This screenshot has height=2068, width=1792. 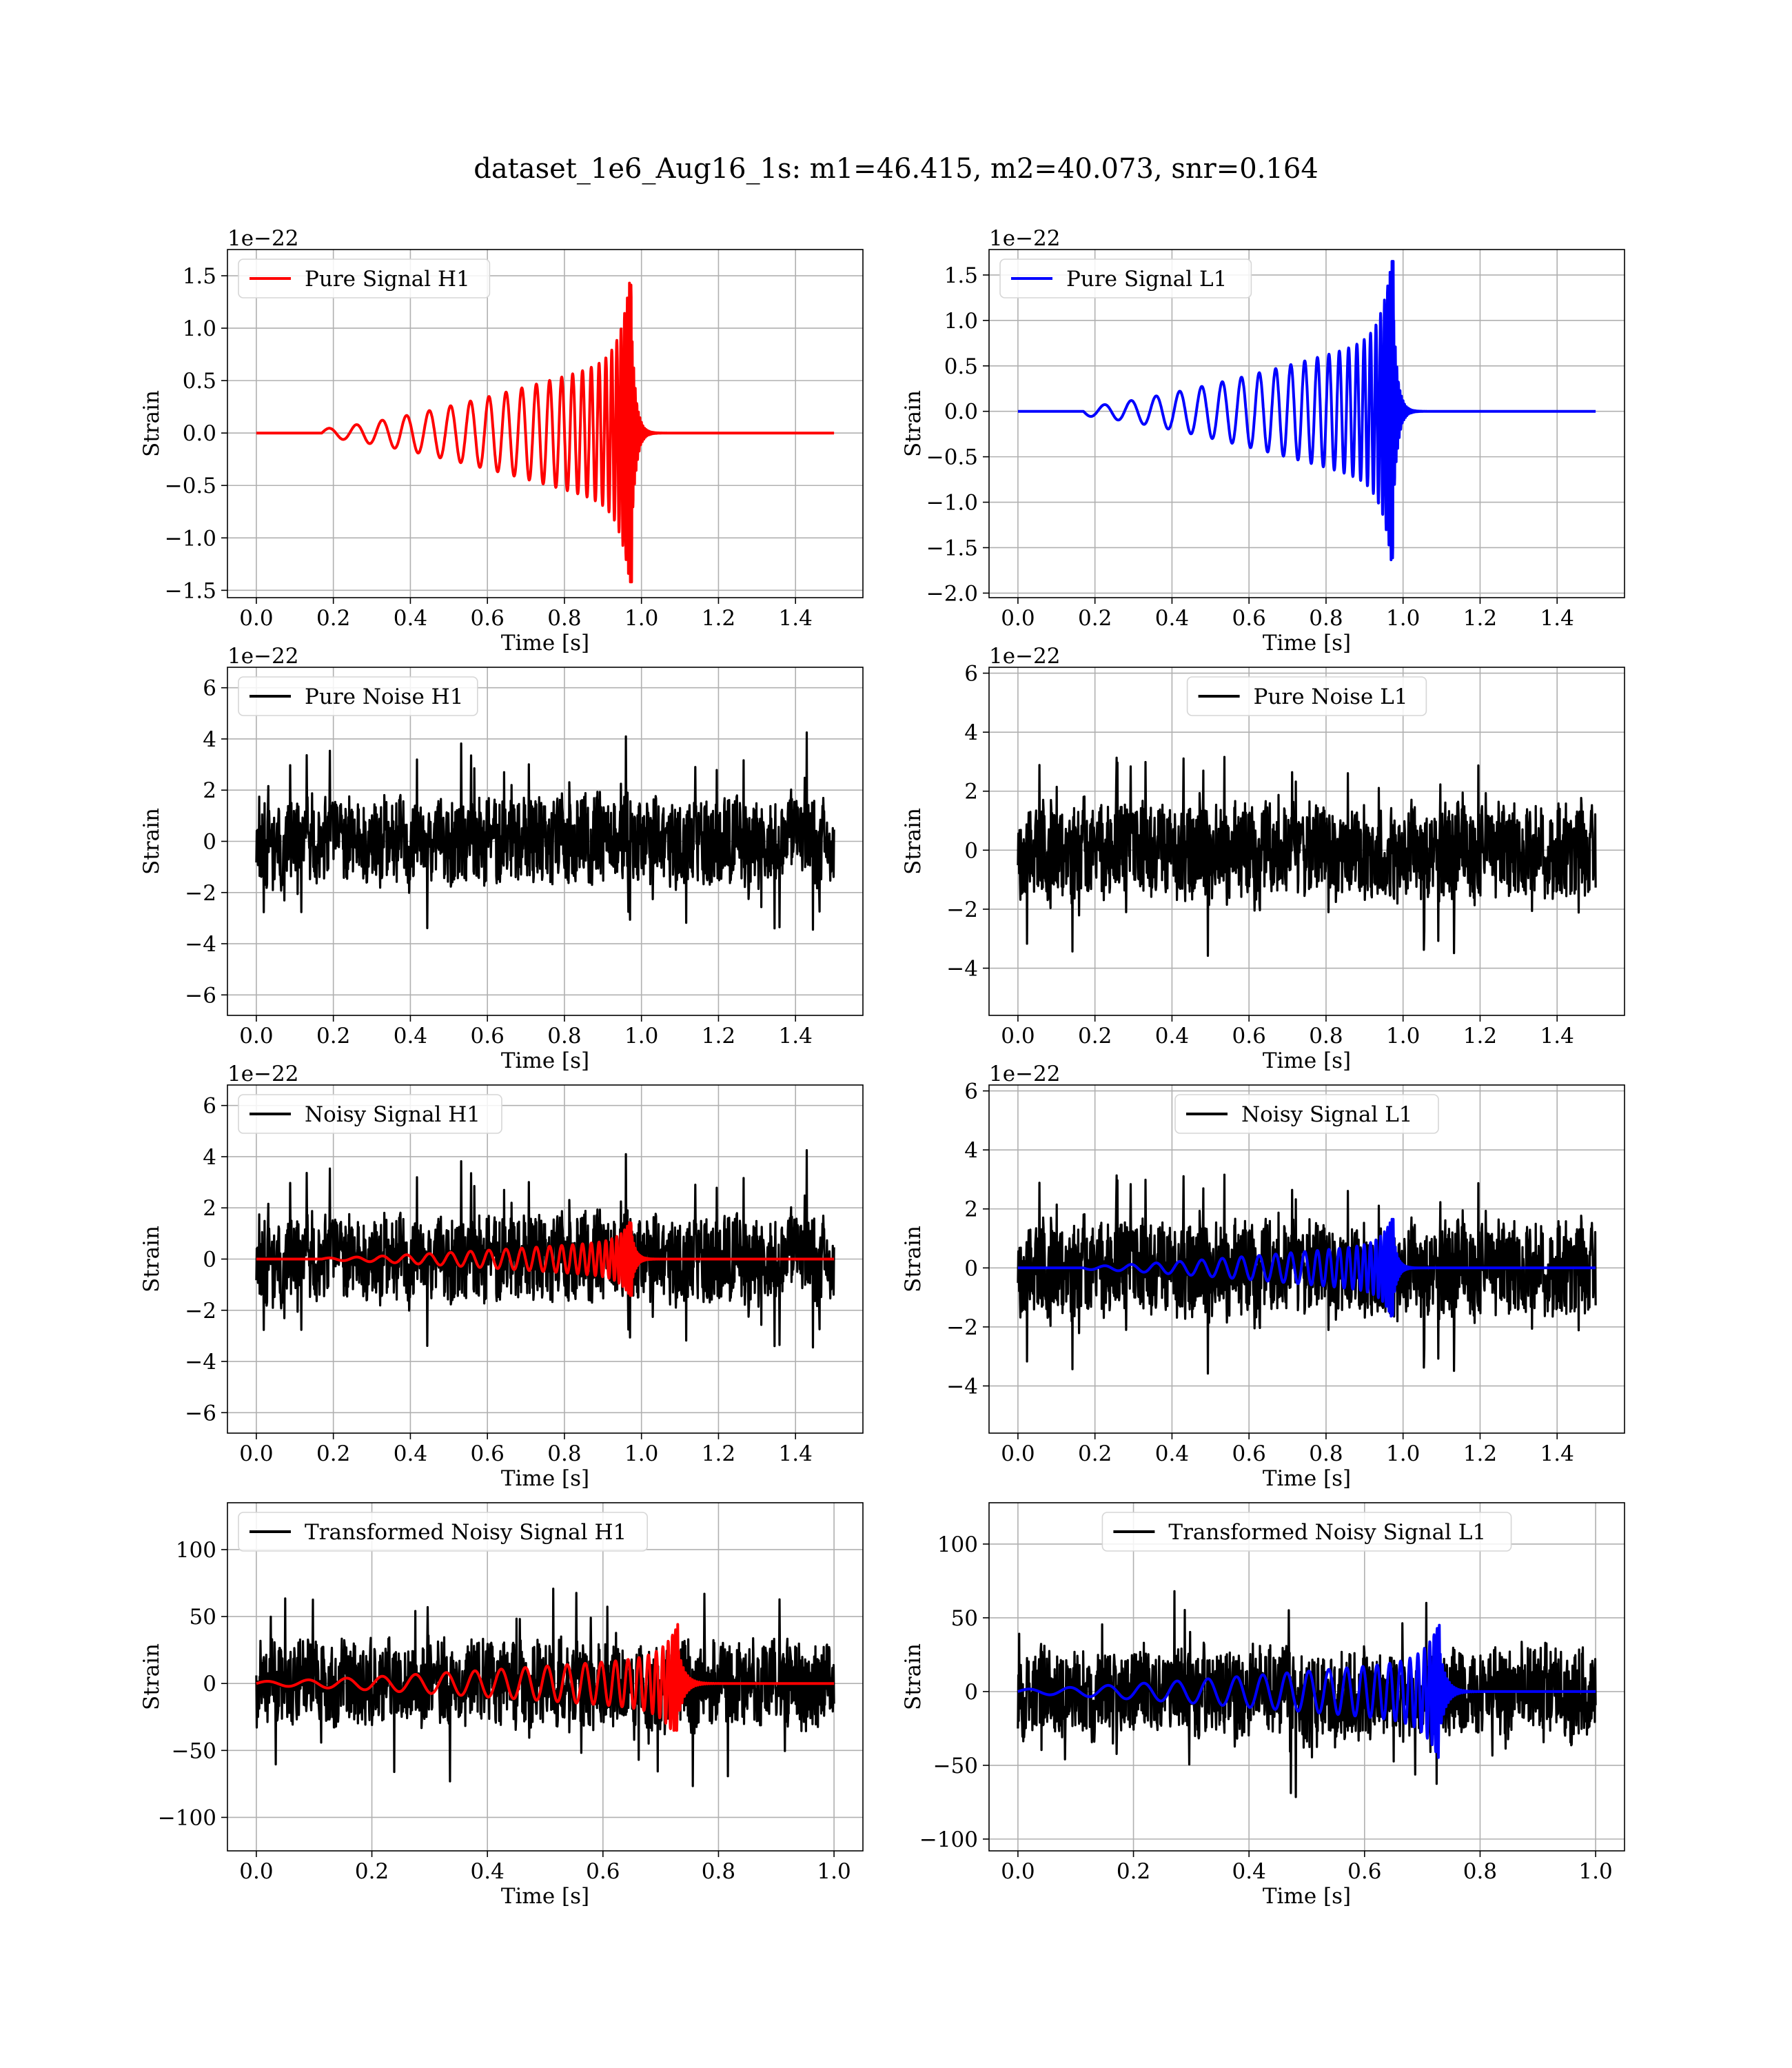 I want to click on legend-label: Noisy Signal L1, so click(x=1327, y=1114).